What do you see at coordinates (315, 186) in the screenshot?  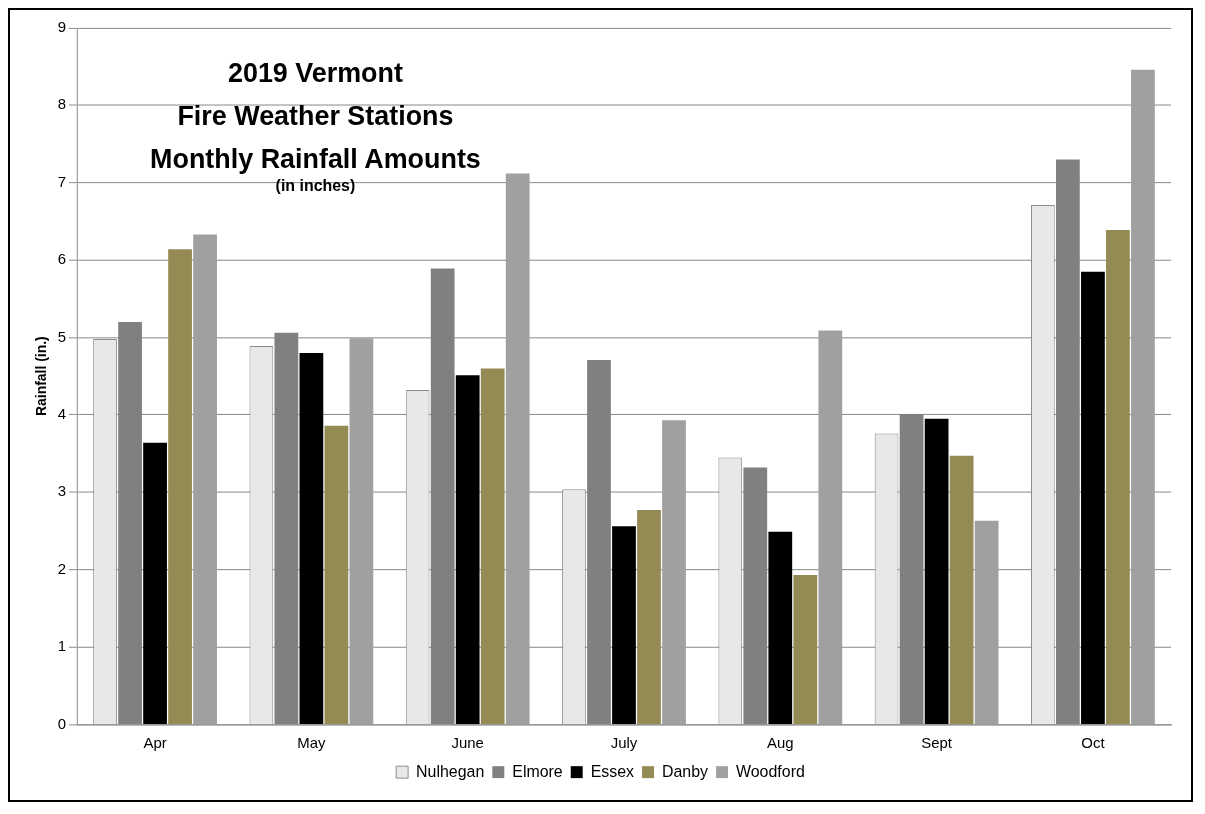 I see `text: (in inches)` at bounding box center [315, 186].